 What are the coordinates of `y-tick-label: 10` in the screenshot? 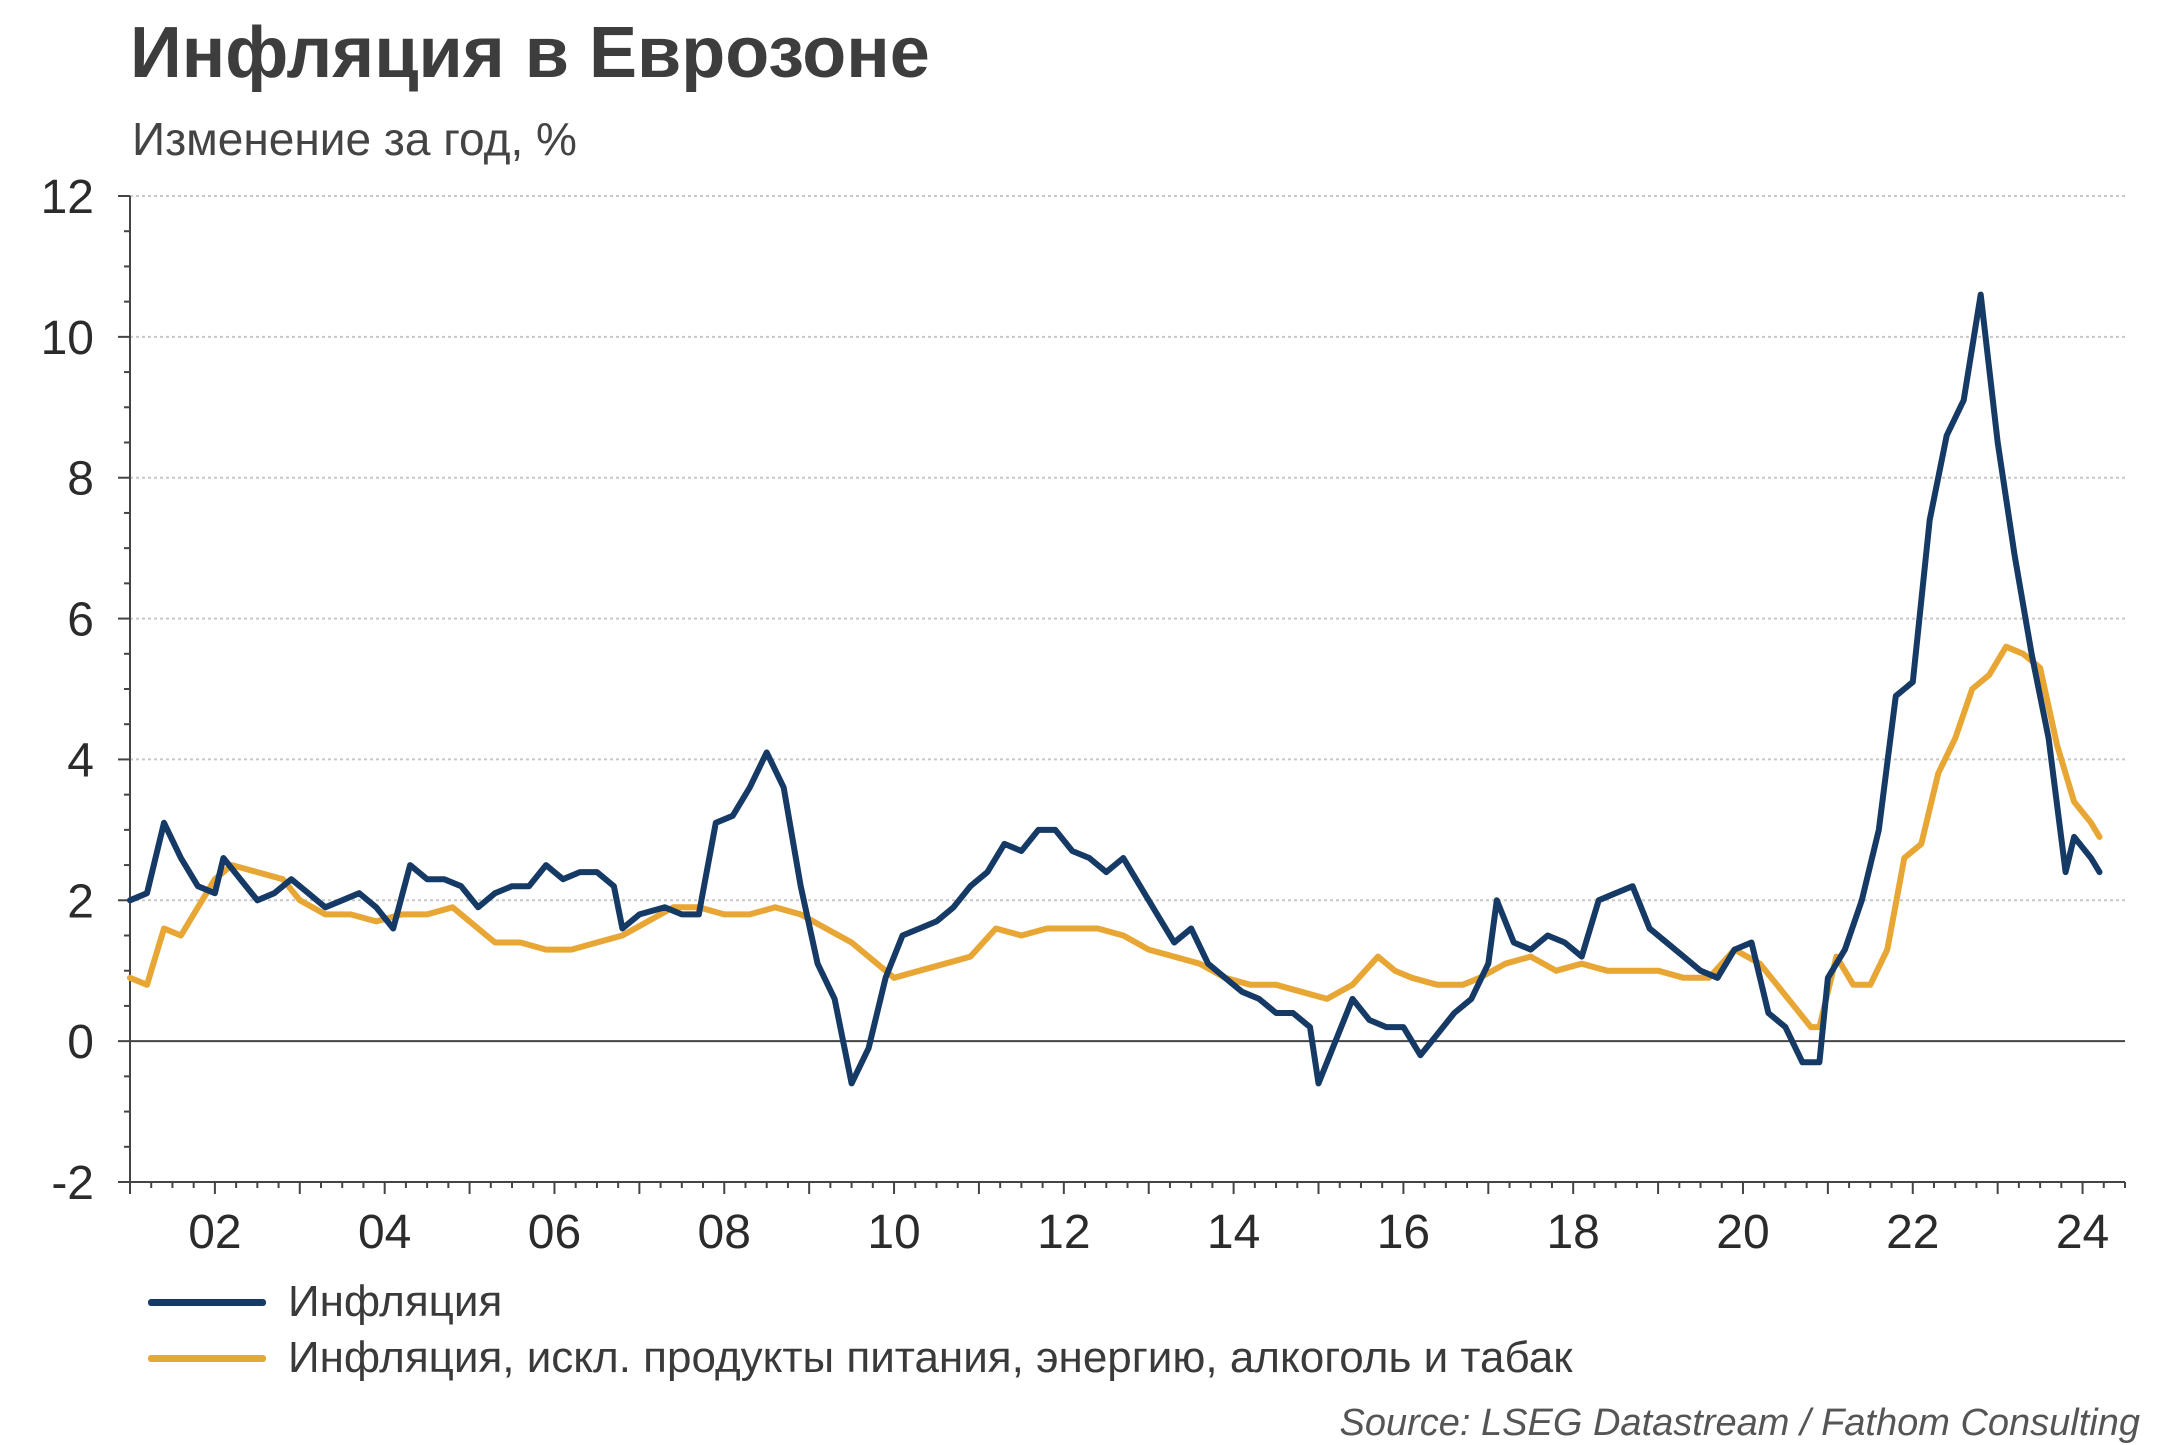 It's located at (67, 338).